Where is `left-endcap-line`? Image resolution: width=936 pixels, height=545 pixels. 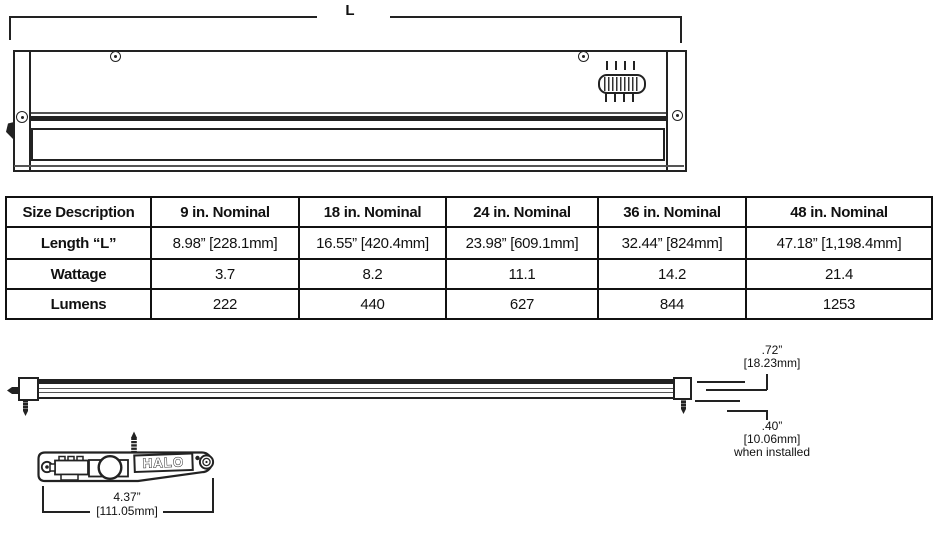
left-endcap-line is located at coordinates (30, 110).